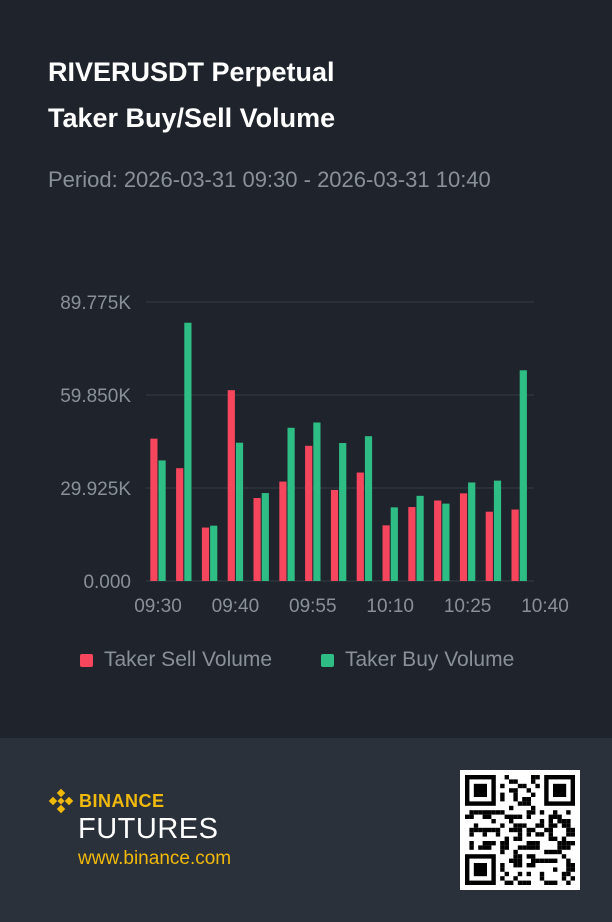 This screenshot has width=612, height=922. I want to click on legend-label-sell: Taker Sell Volume, so click(188, 659).